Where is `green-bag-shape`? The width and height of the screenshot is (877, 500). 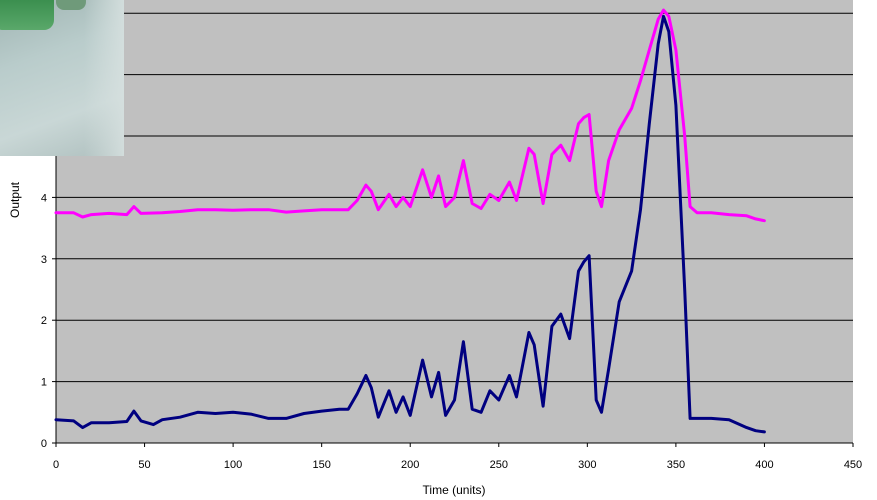 green-bag-shape is located at coordinates (27, 15).